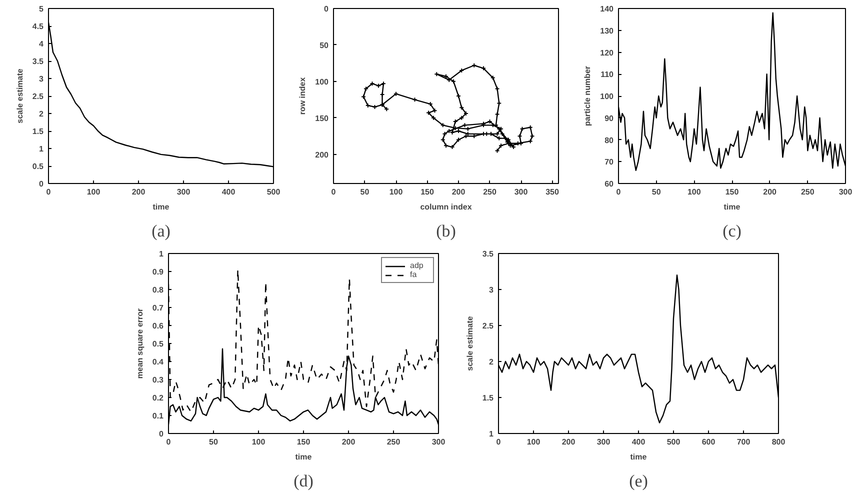 Image resolution: width=857 pixels, height=497 pixels. What do you see at coordinates (743, 442) in the screenshot?
I see `x-tick-label: 700` at bounding box center [743, 442].